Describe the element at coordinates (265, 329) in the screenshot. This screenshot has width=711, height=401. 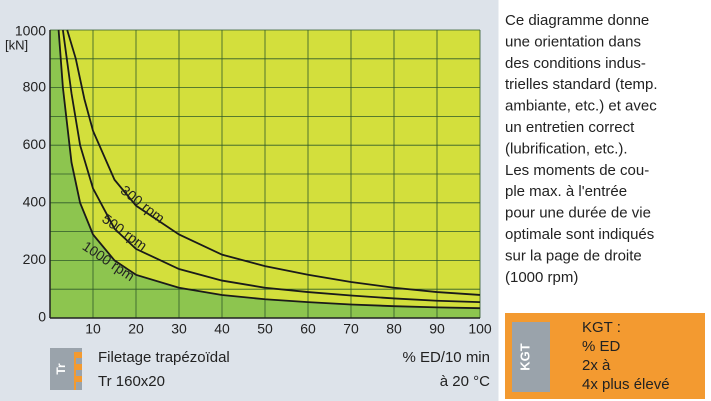
I see `x-tick-label: 50` at that location.